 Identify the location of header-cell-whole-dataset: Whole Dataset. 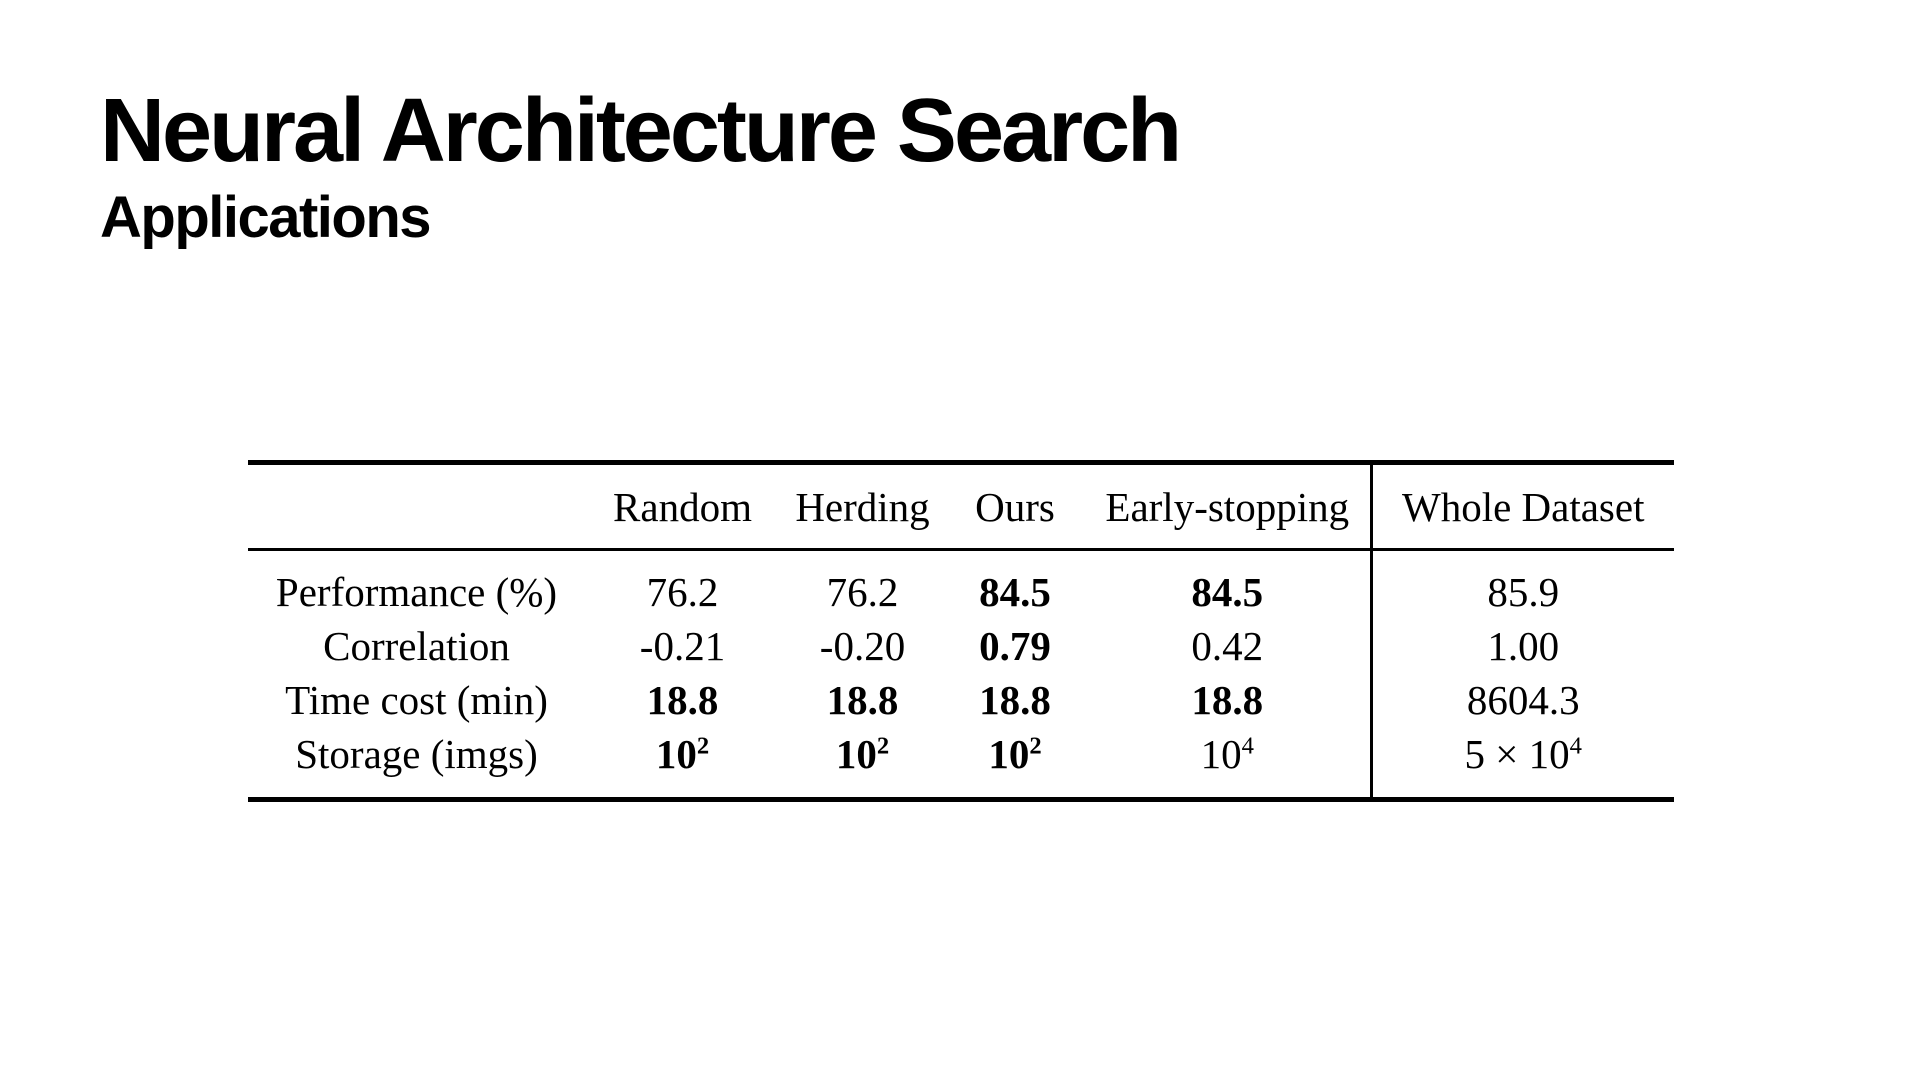
(1522, 506).